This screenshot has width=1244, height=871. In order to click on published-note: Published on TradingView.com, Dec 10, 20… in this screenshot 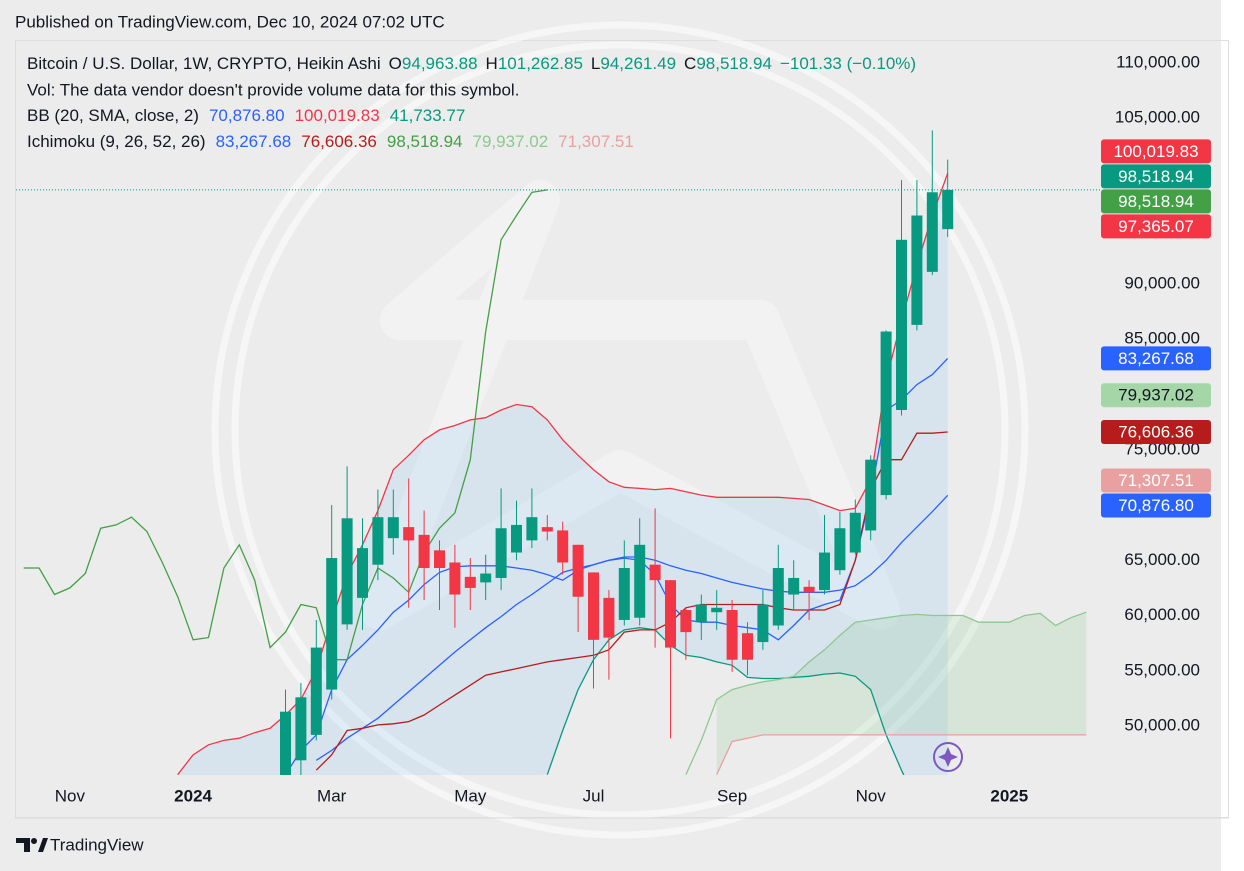, I will do `click(230, 21)`.